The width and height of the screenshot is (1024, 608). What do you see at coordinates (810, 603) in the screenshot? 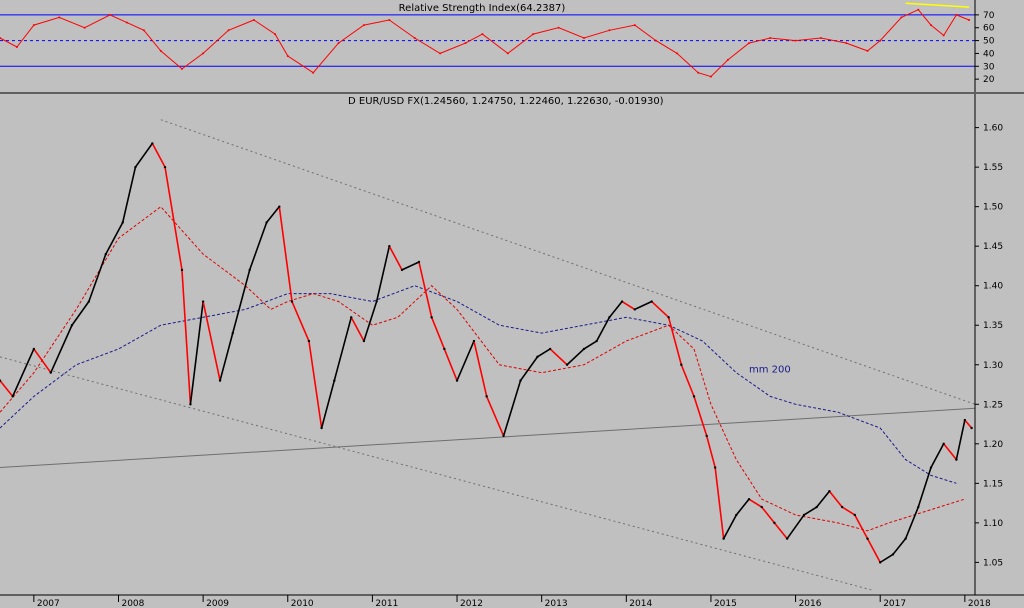
I see `xtick-label: 2016` at bounding box center [810, 603].